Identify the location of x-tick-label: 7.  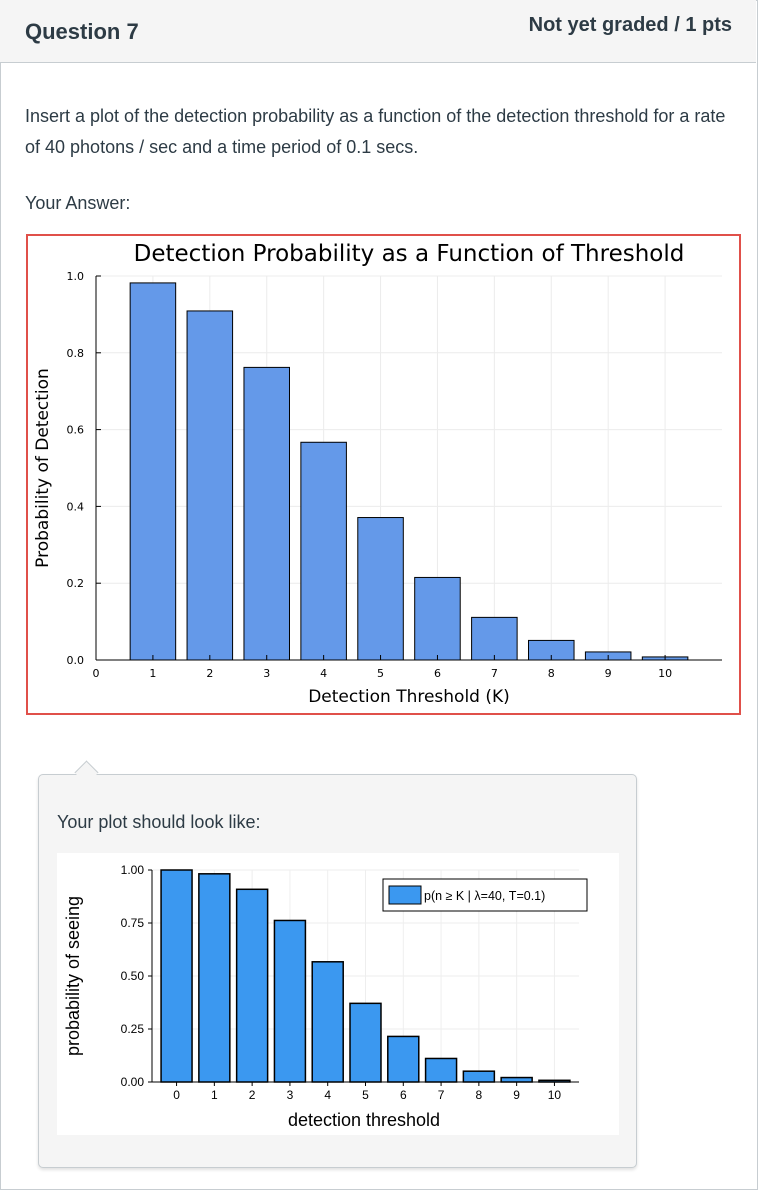
(494, 673).